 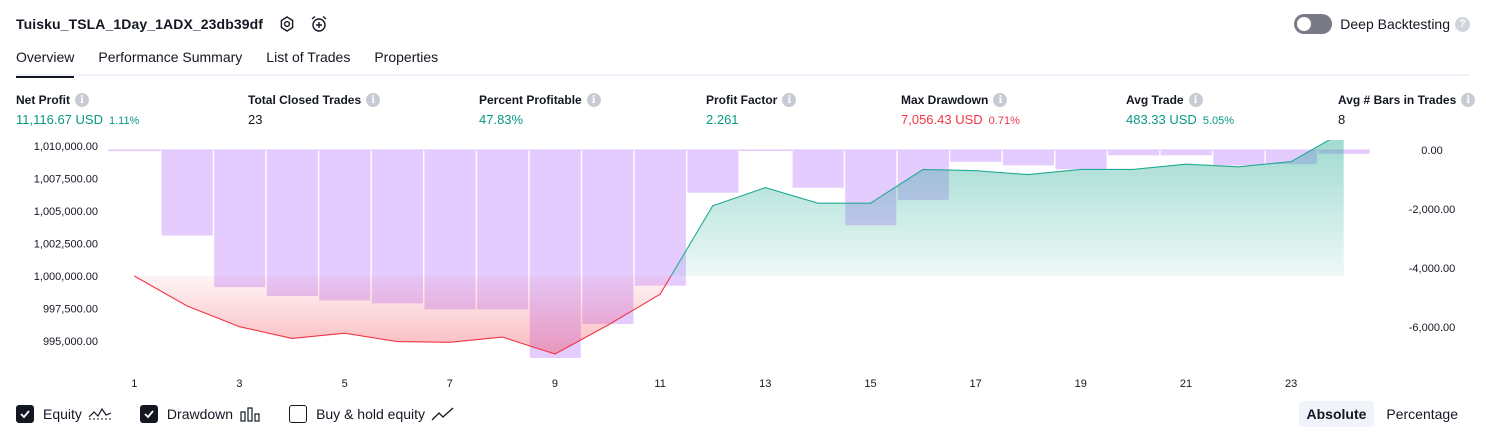 What do you see at coordinates (1407, 110) in the screenshot?
I see `metric-avg-bars-in-trades: Avg # Bars in Trades i 8` at bounding box center [1407, 110].